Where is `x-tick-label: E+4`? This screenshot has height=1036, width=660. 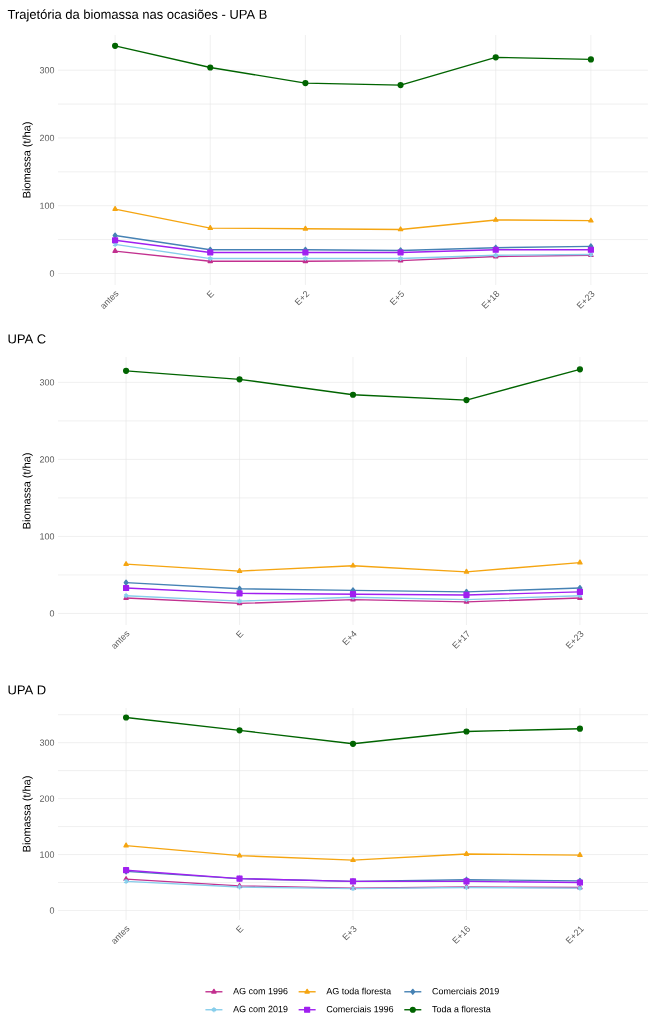 x-tick-label: E+4 is located at coordinates (349, 638).